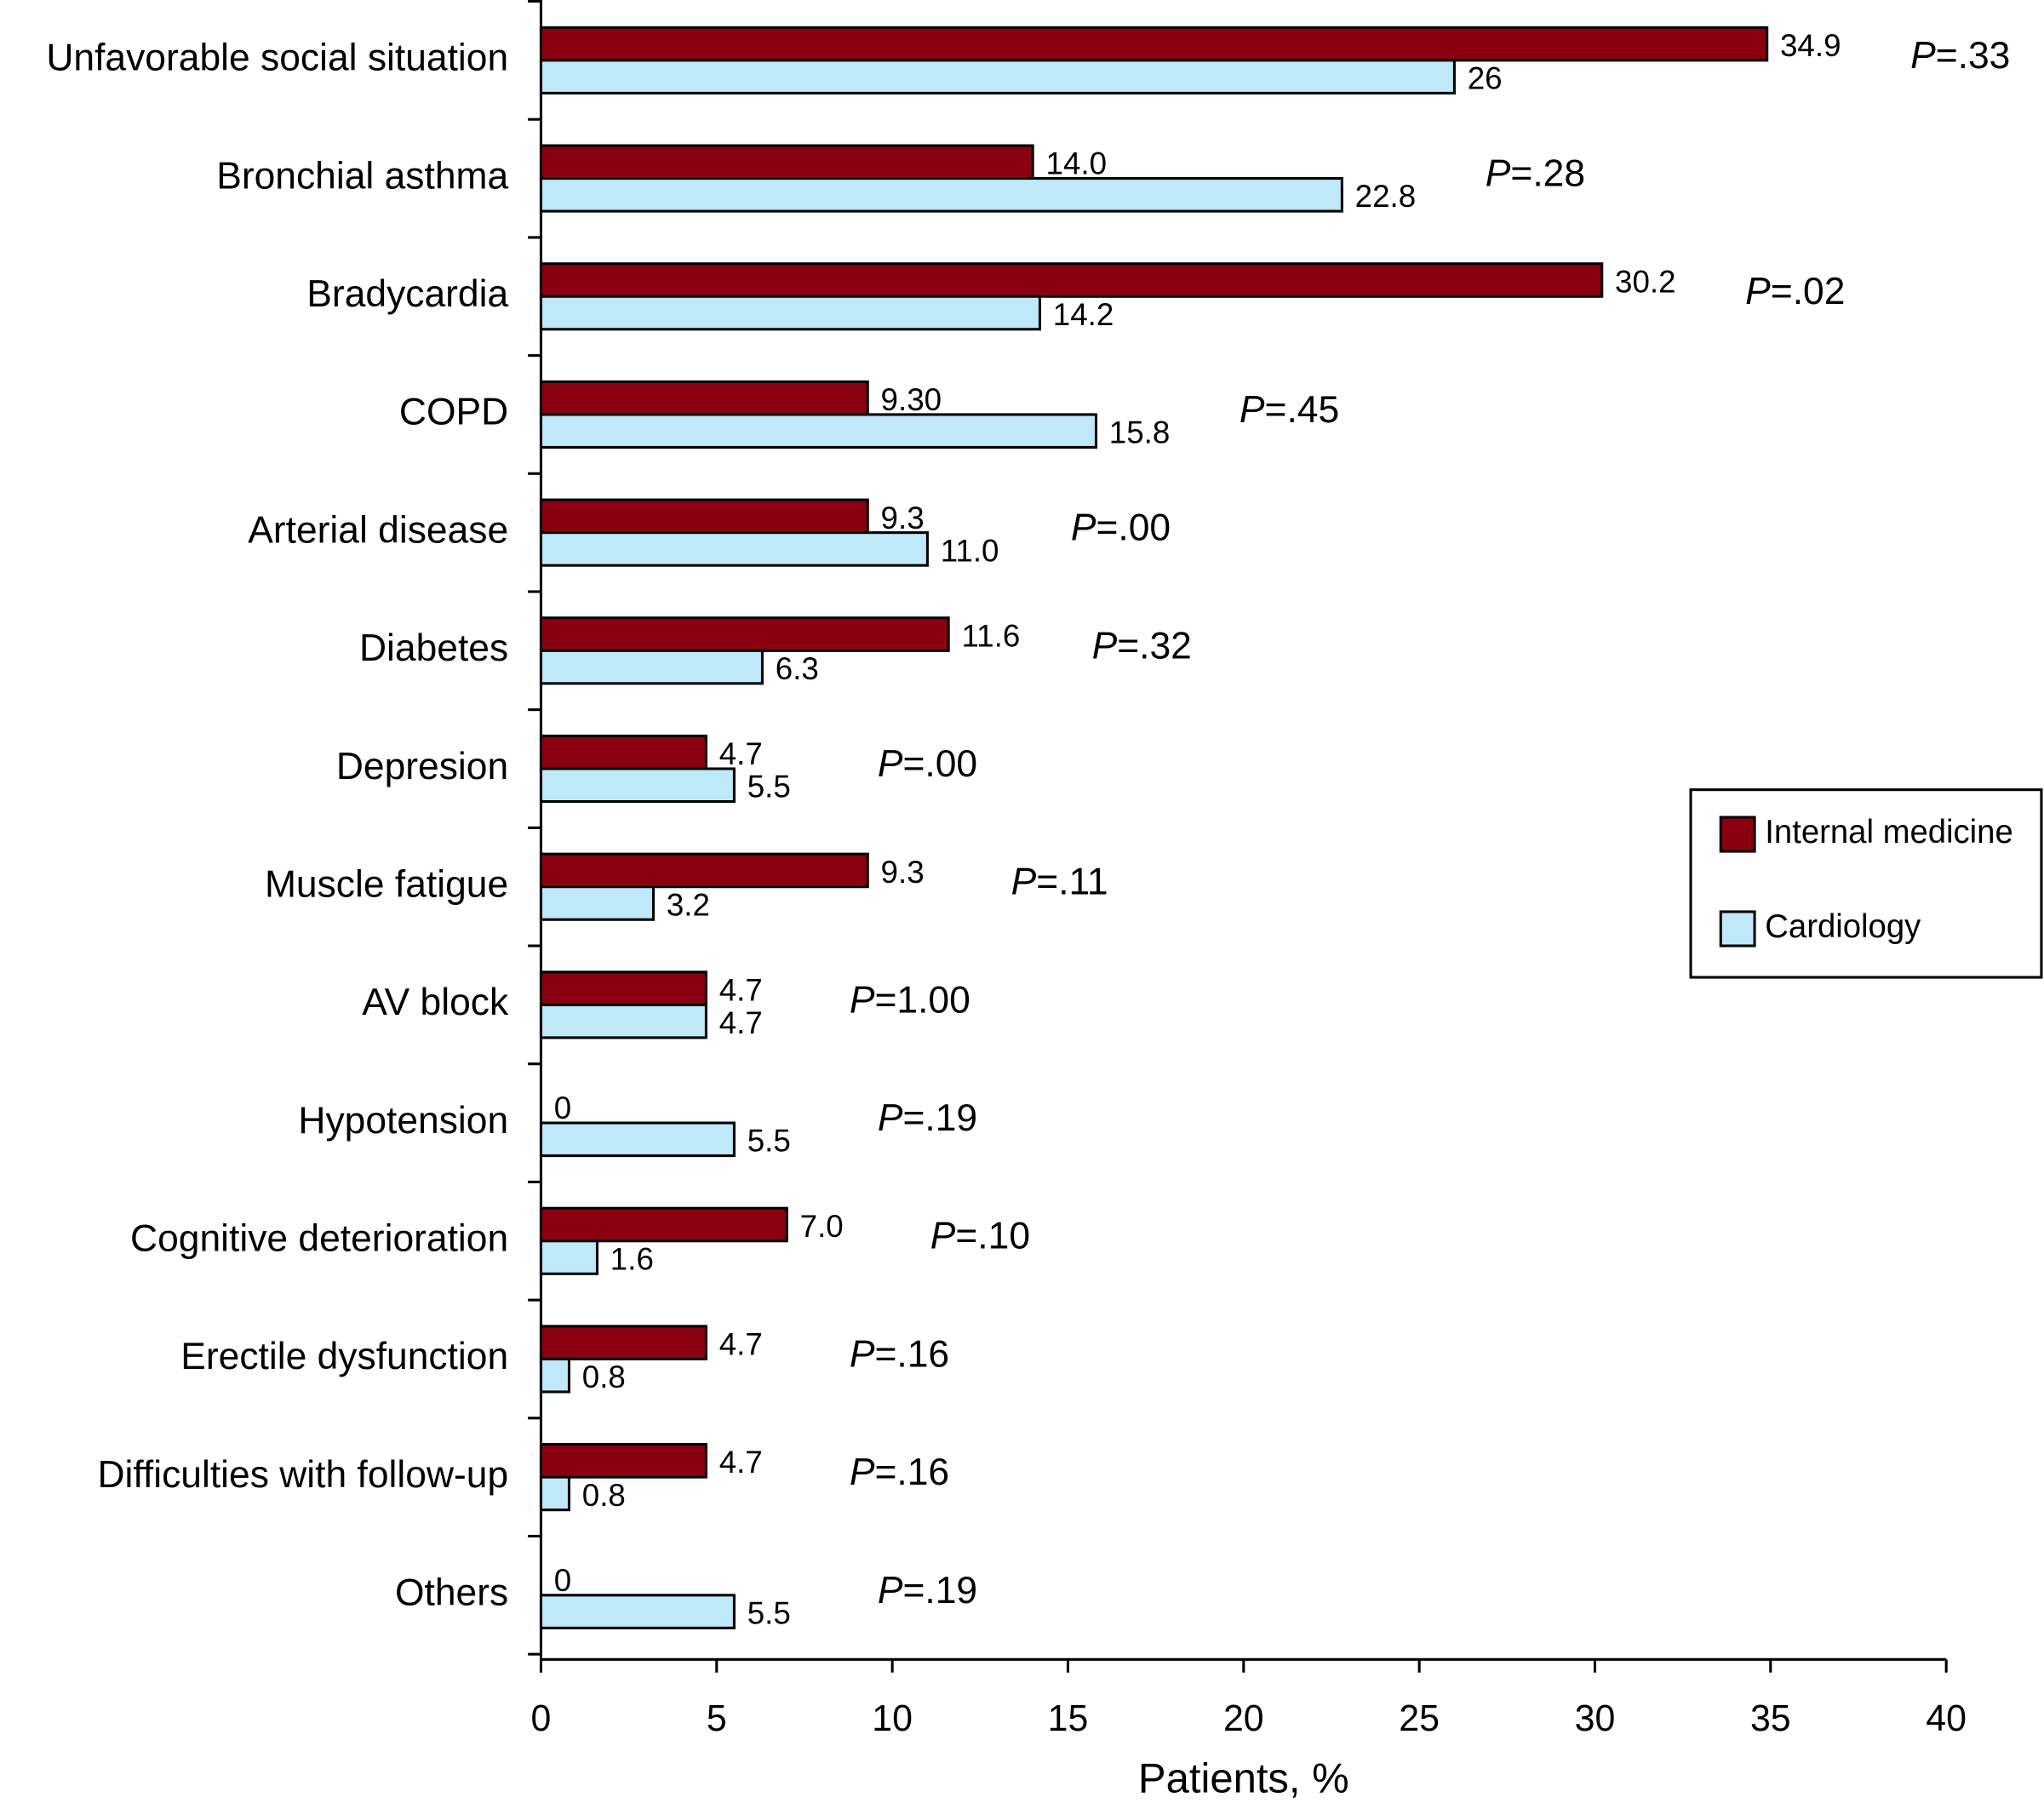 This screenshot has width=2044, height=1809. I want to click on value-label: 11.6, so click(990, 635).